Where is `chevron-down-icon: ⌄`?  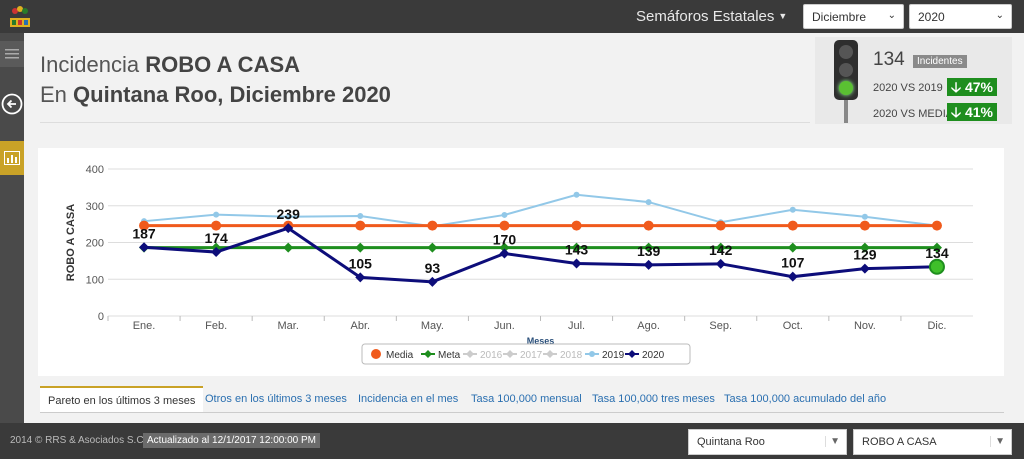
chevron-down-icon: ⌄ is located at coordinates (891, 15).